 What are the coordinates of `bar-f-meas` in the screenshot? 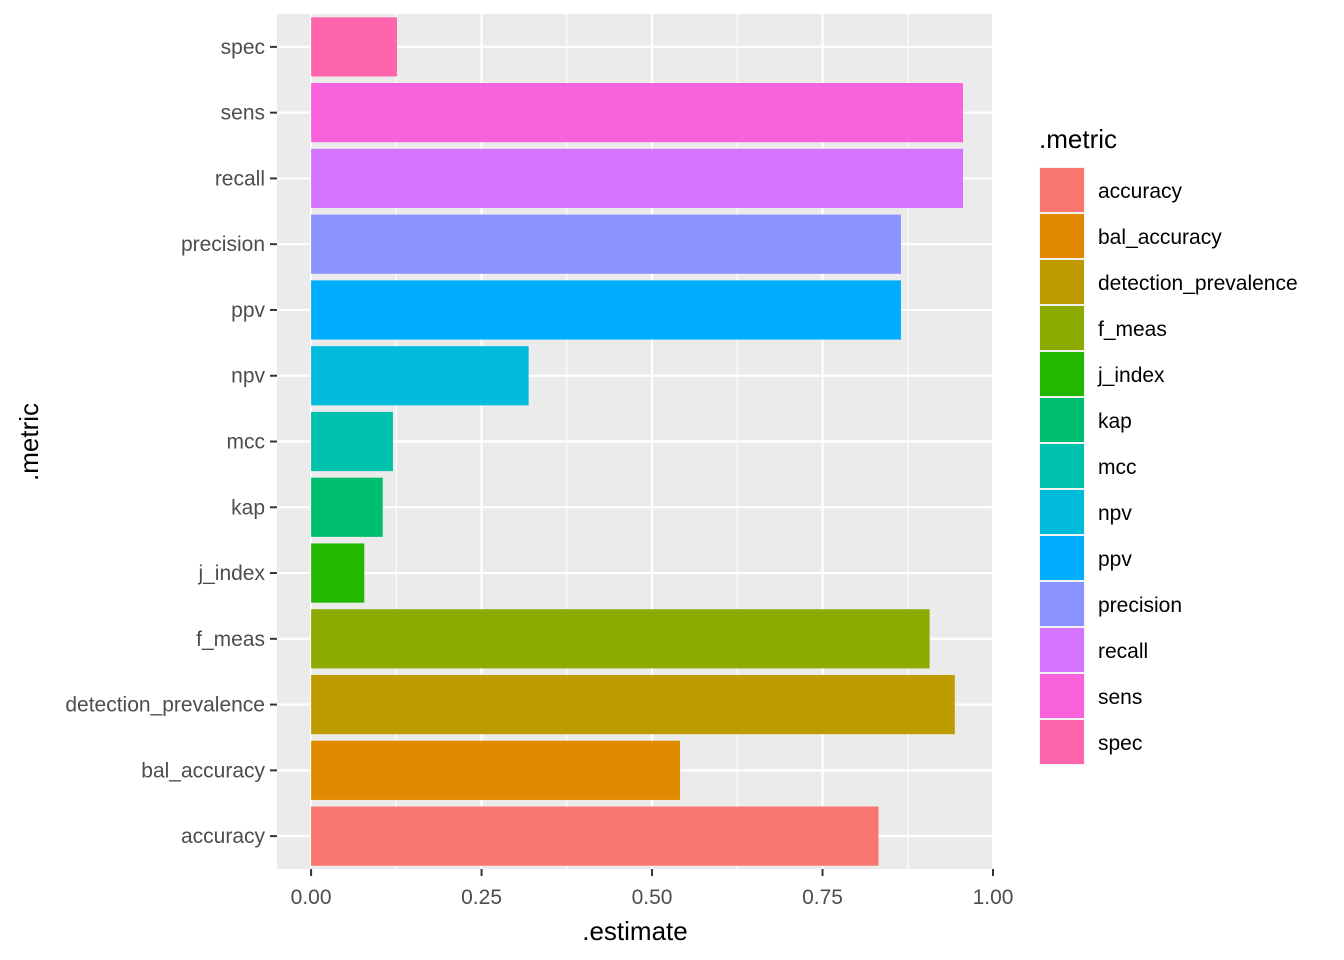 It's located at (620, 639).